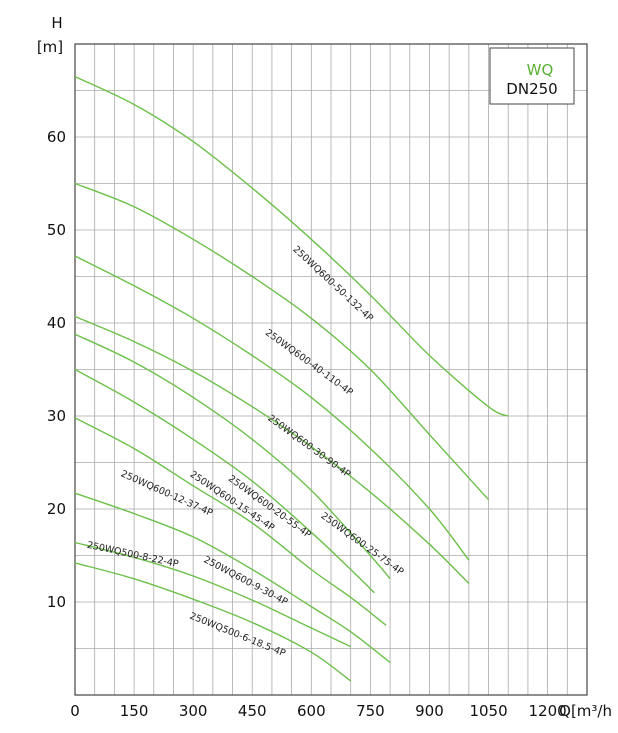 The height and width of the screenshot is (733, 618). I want to click on curve-label-3: 250WQ600-30-90-4P, so click(308, 446).